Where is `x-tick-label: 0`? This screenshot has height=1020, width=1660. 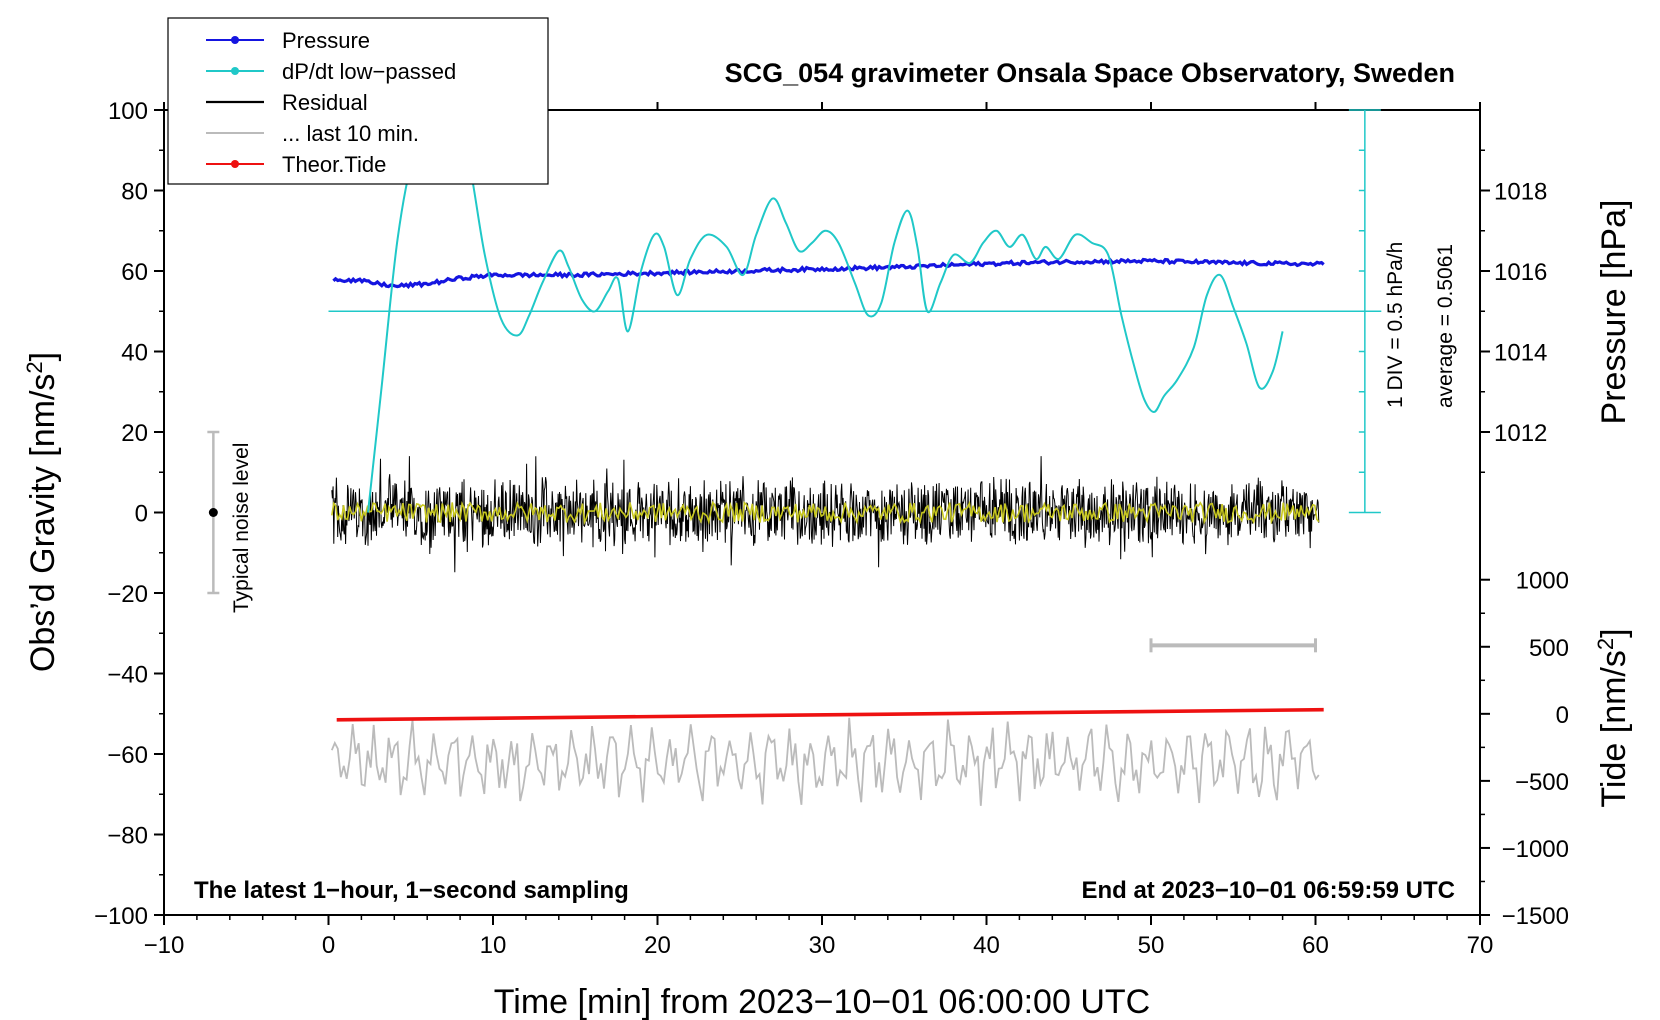 x-tick-label: 0 is located at coordinates (328, 945).